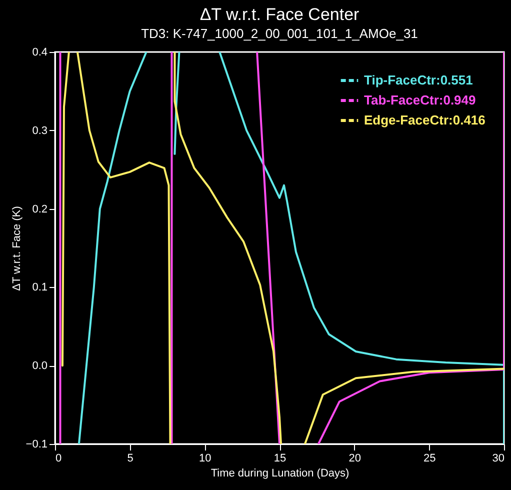 Image resolution: width=511 pixels, height=490 pixels. What do you see at coordinates (418, 80) in the screenshot?
I see `legend-label: Tip-FaceCtr:0.551` at bounding box center [418, 80].